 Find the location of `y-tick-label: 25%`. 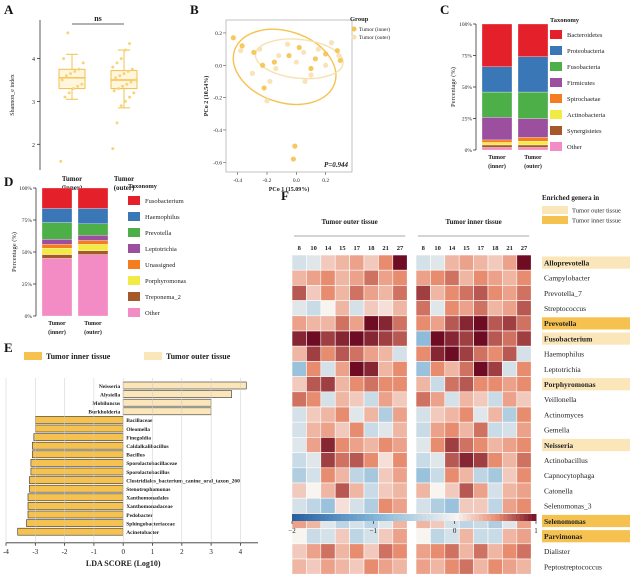

y-tick-label: 25% is located at coordinates (27, 285).